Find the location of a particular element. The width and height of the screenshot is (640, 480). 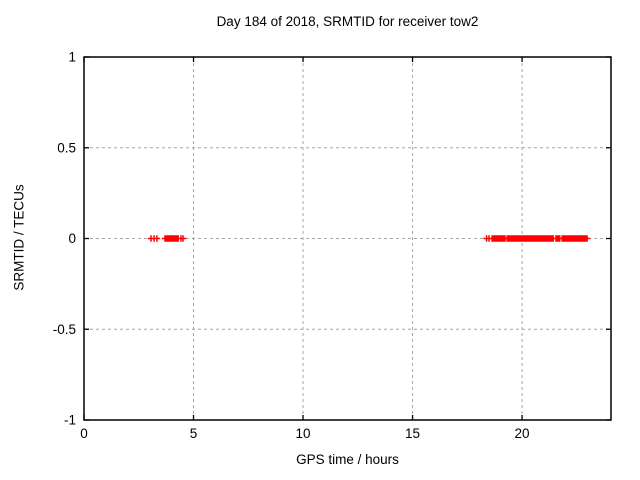

y-tick-label: 1 is located at coordinates (72, 57).